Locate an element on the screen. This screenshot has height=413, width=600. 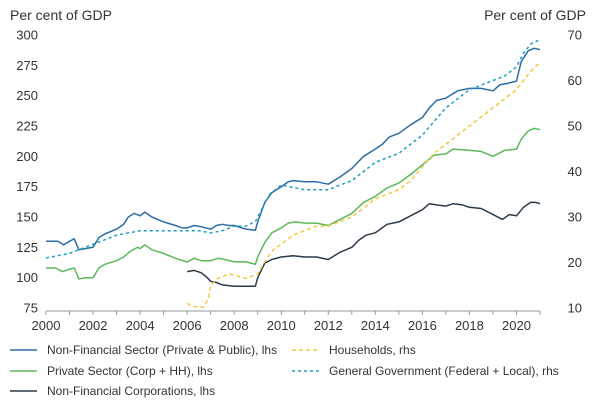
left-axis-unit-label: Per cent of GDP is located at coordinates (61, 15).